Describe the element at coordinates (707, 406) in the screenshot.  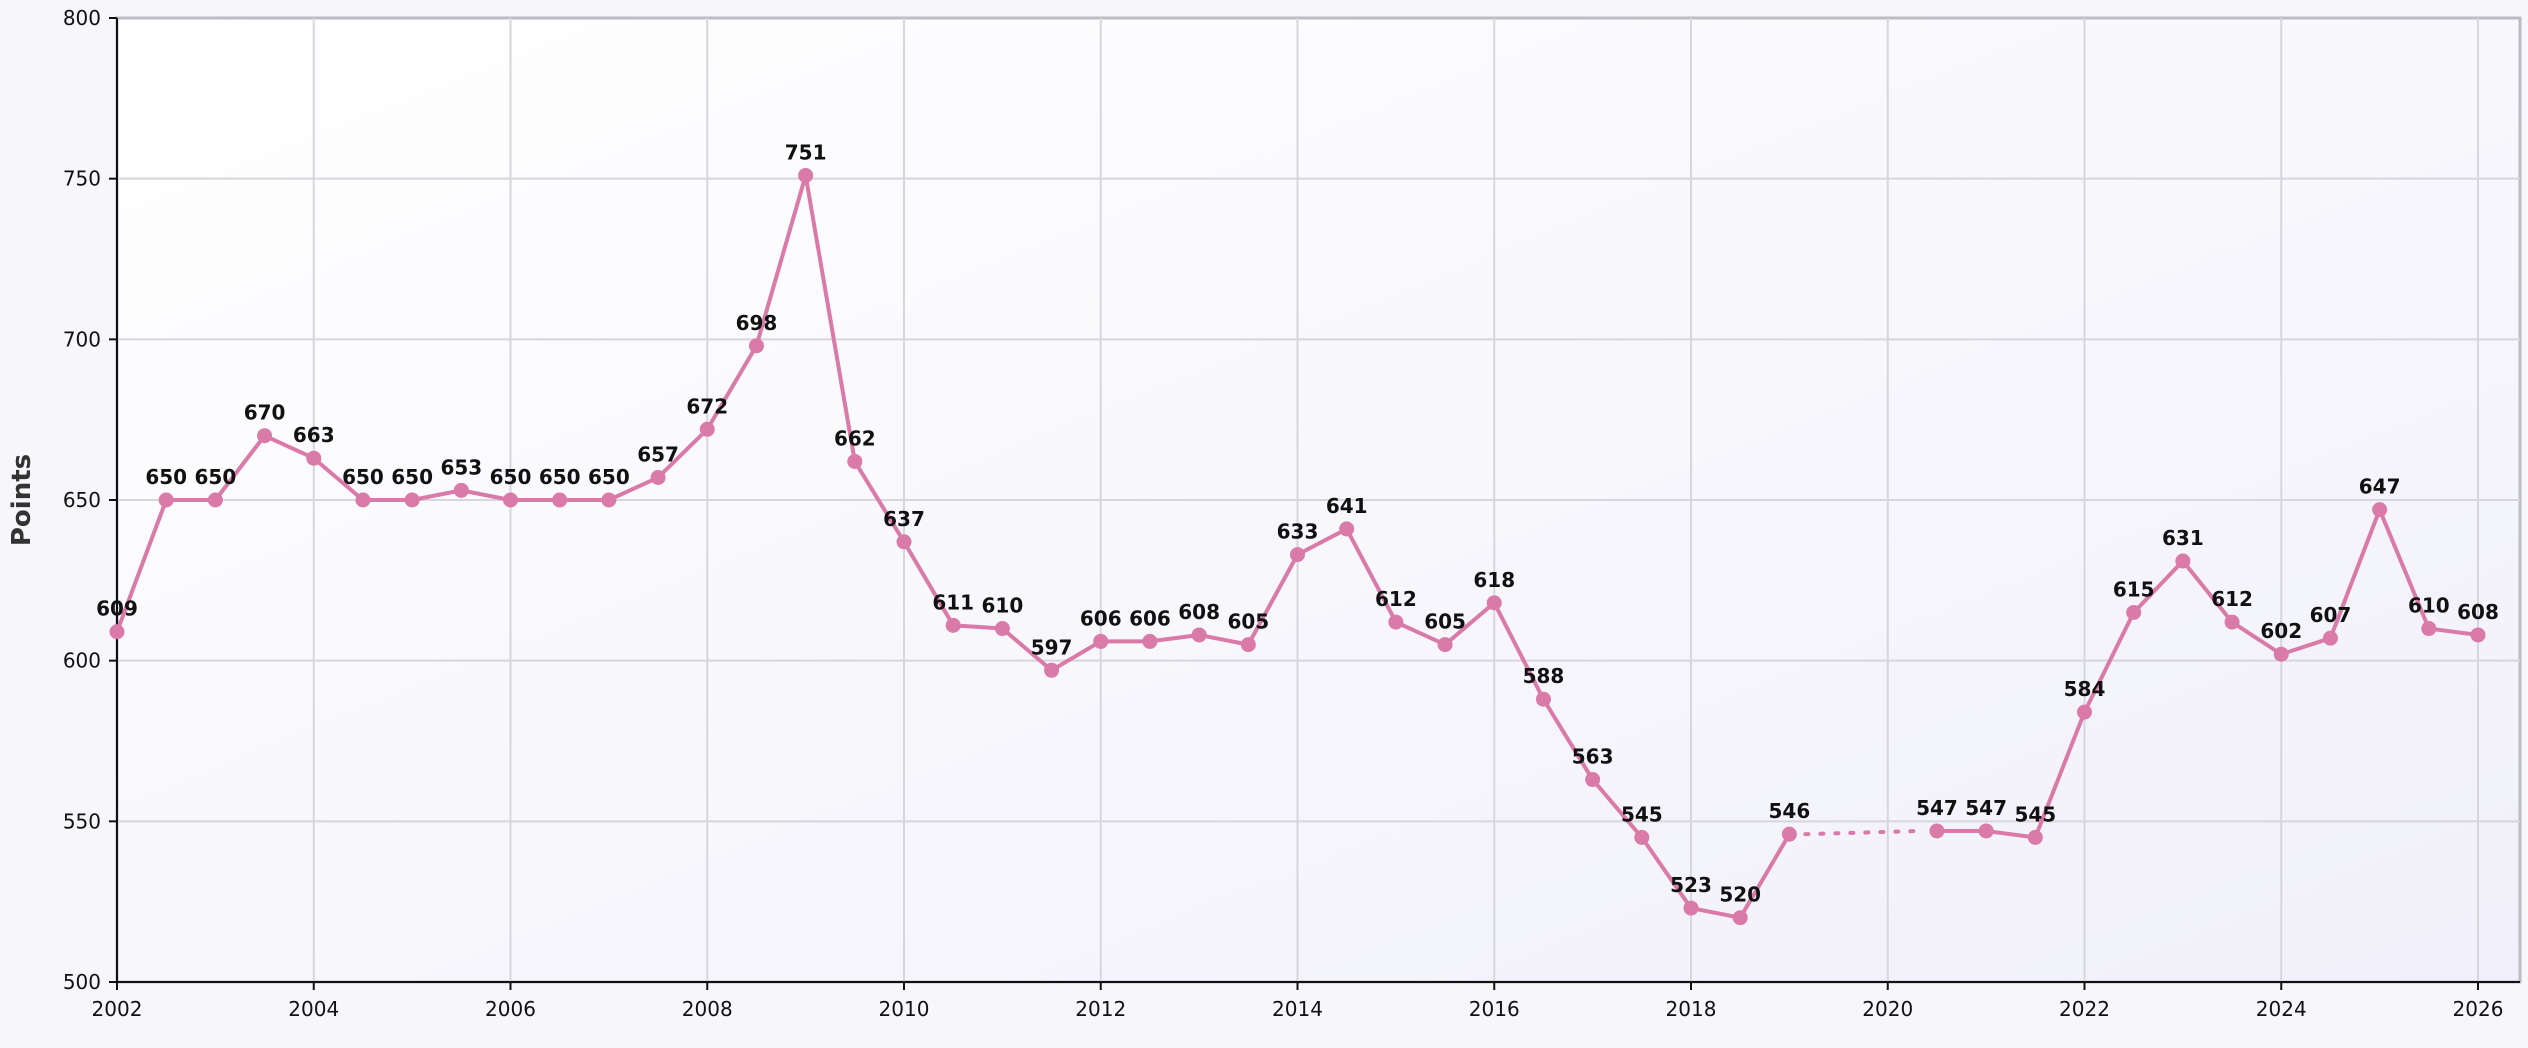
I see `data-label: 672` at that location.